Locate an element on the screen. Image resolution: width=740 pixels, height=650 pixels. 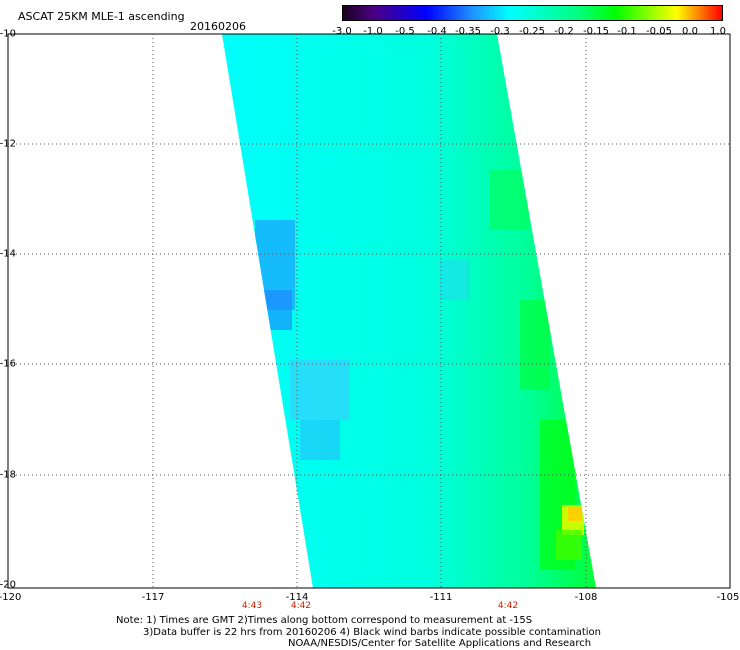
y-tick-label: -10 is located at coordinates (8, 34).